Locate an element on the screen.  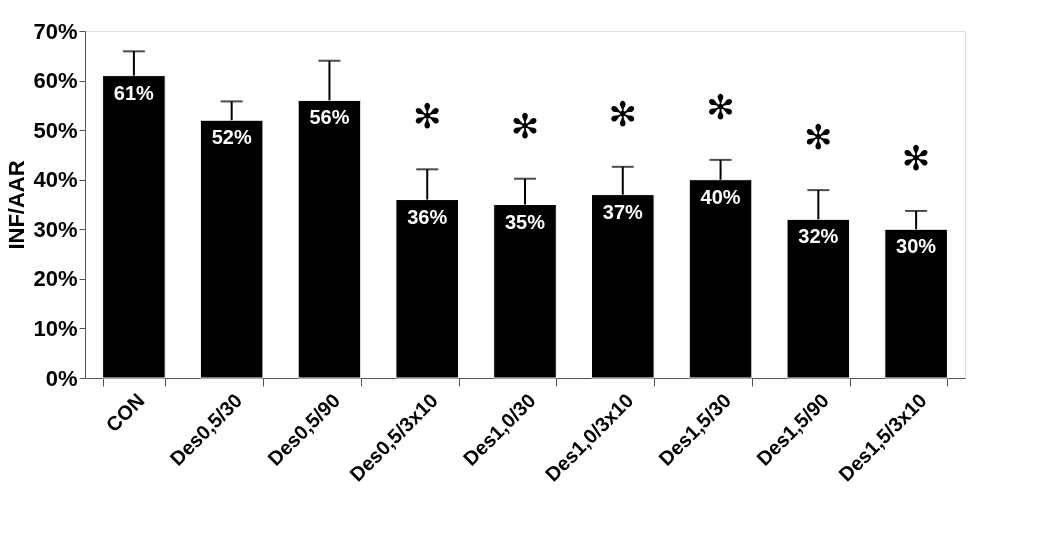
data-label: 37% is located at coordinates (623, 211).